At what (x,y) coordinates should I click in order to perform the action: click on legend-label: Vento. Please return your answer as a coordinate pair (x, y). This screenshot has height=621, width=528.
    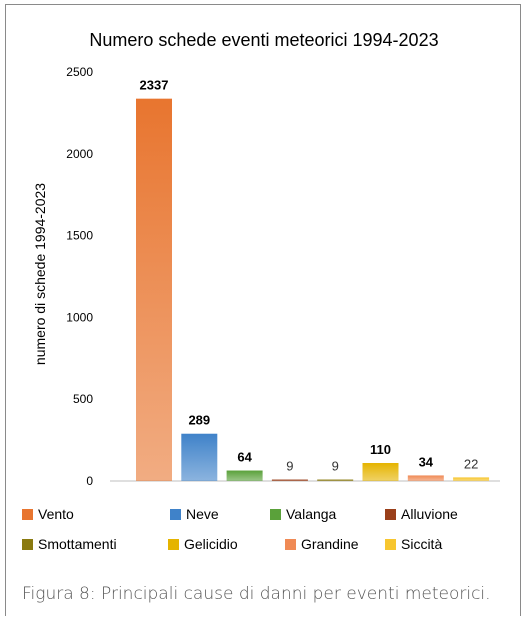
    Looking at the image, I should click on (56, 514).